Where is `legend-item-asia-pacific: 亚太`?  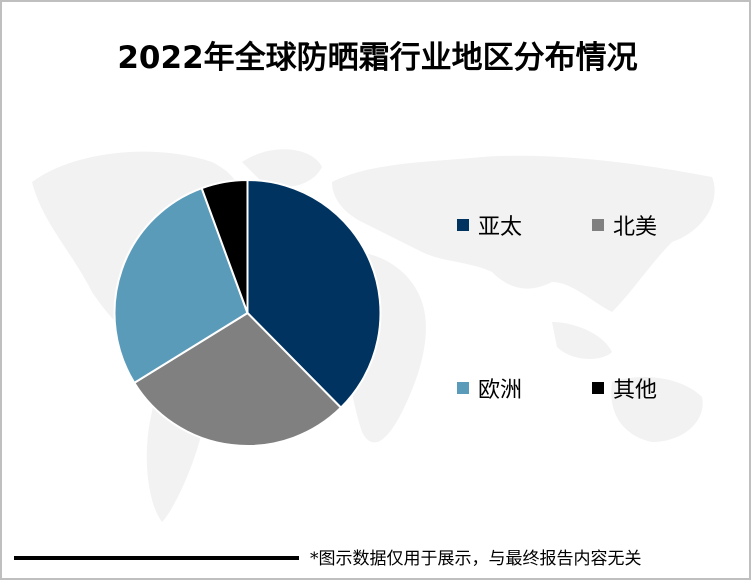
legend-item-asia-pacific: 亚太 is located at coordinates (489, 225).